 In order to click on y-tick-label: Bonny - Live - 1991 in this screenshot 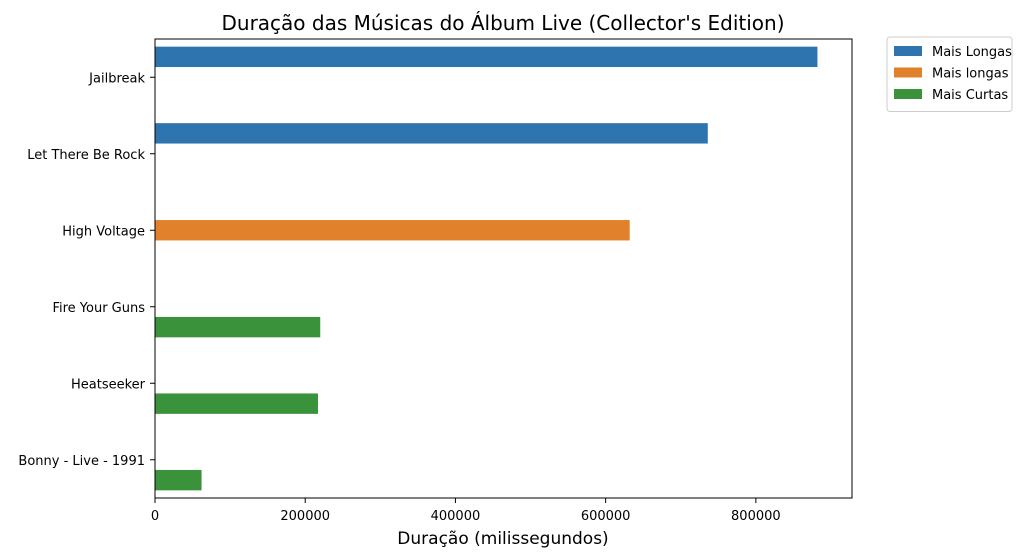, I will do `click(81, 461)`.